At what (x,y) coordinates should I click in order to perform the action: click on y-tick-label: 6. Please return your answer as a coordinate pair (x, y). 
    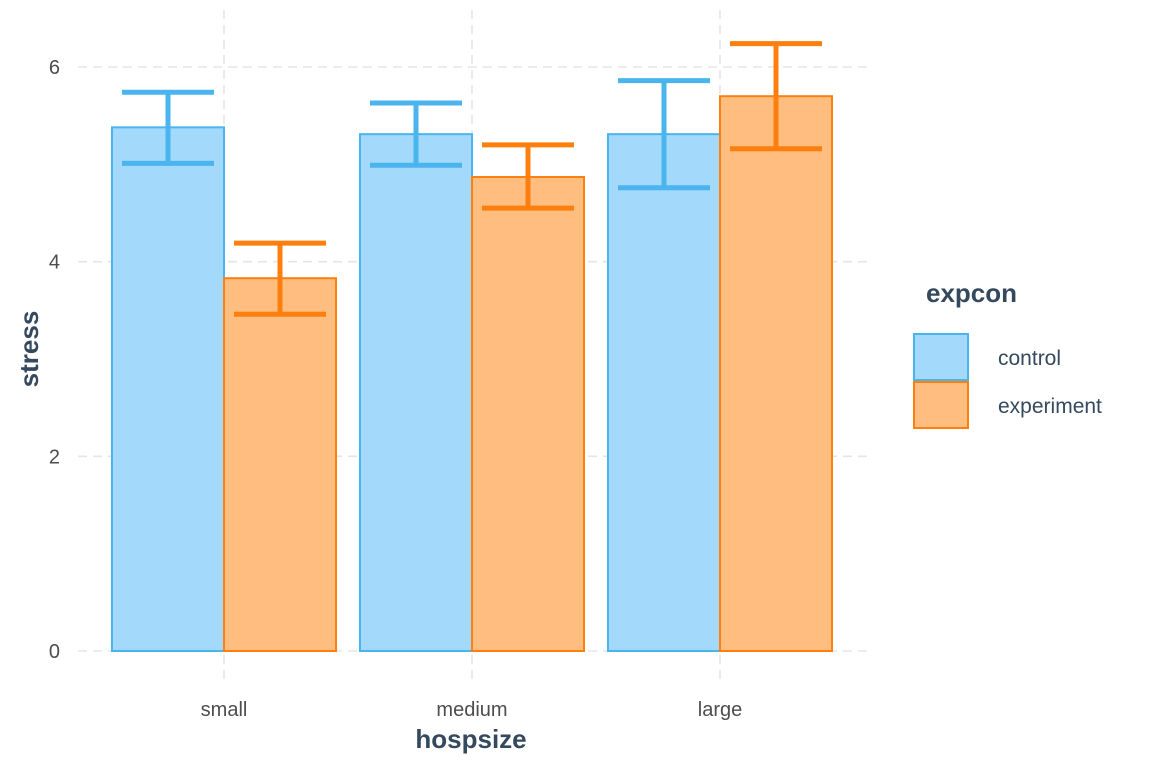
    Looking at the image, I should click on (54, 68).